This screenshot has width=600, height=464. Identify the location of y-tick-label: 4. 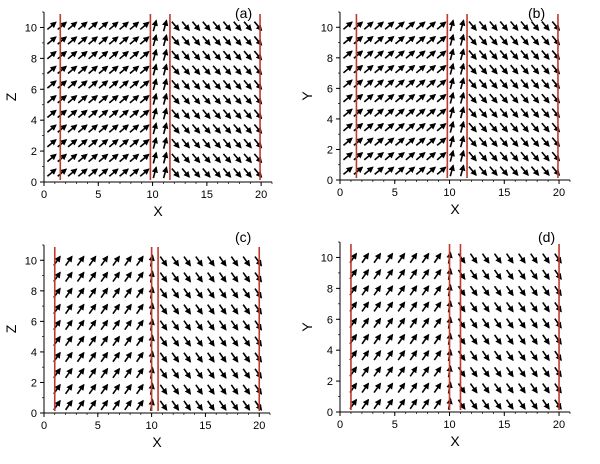
(330, 120).